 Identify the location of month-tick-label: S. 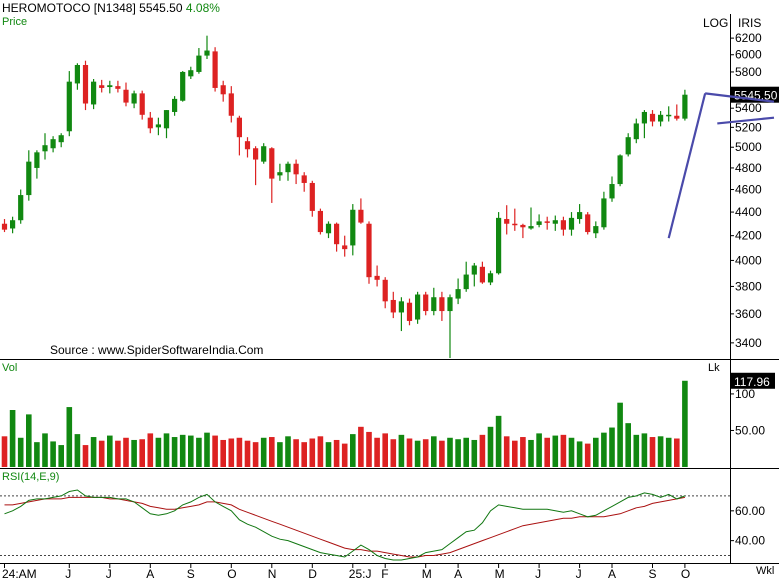
(191, 574).